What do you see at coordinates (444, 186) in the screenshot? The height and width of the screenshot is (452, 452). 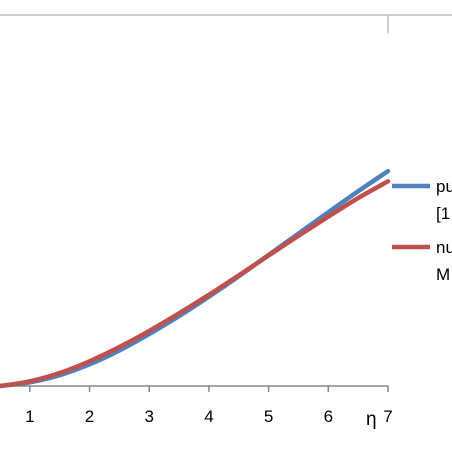 I see `legend-label-1: pu` at bounding box center [444, 186].